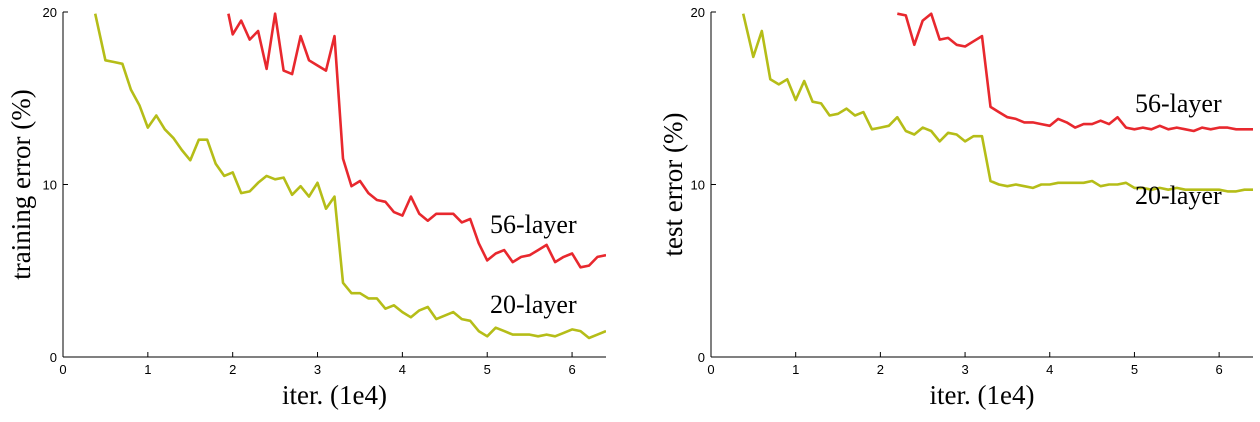  I want to click on y-axis-title: test error (%), so click(673, 185).